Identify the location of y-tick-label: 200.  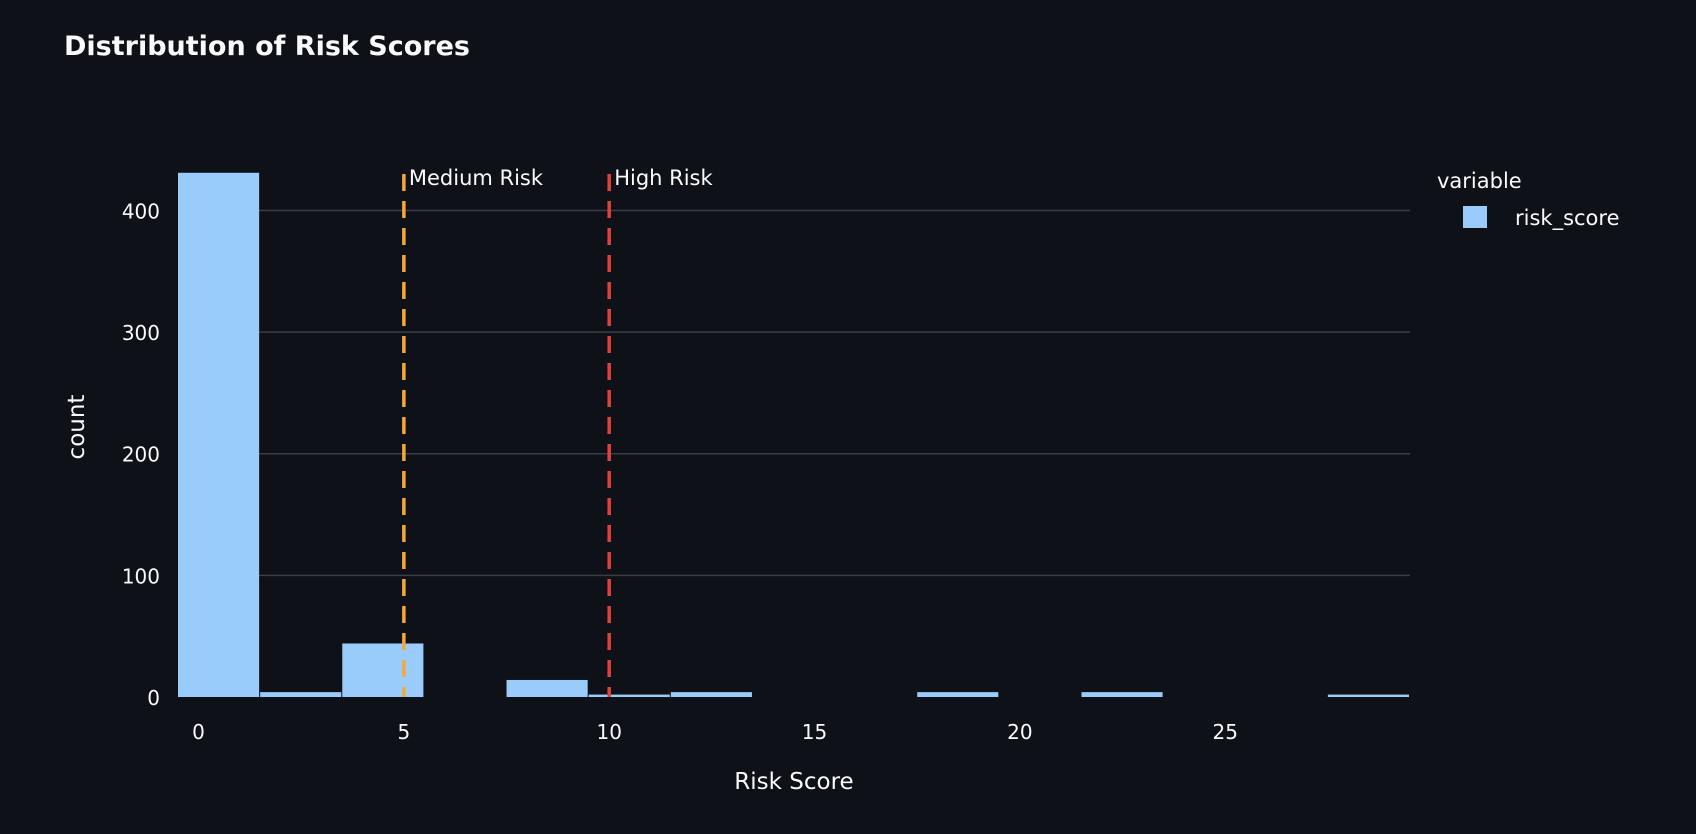
(141, 455).